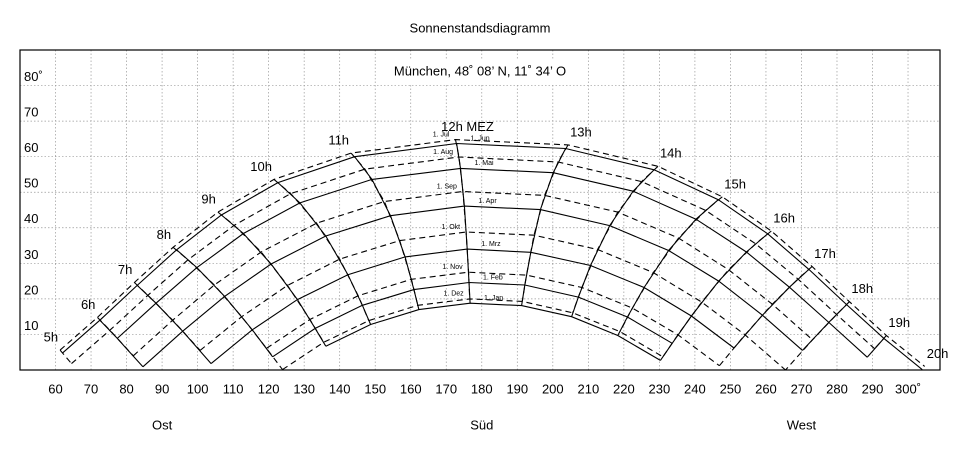  I want to click on hour-label: 16h, so click(784, 217).